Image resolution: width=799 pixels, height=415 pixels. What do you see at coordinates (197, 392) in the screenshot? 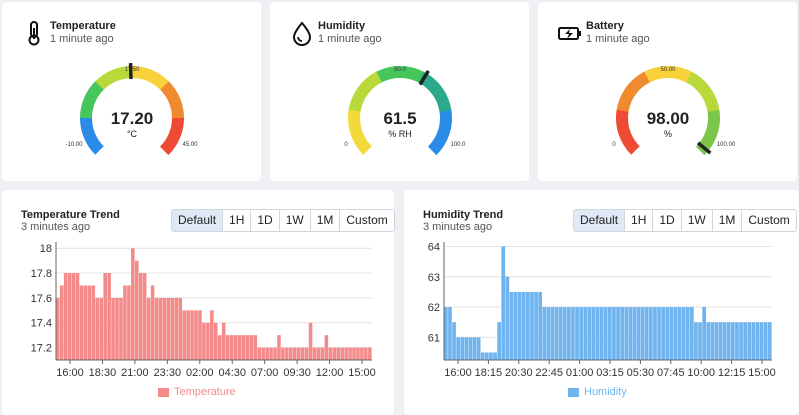
I see `chart-legend: Temperature` at bounding box center [197, 392].